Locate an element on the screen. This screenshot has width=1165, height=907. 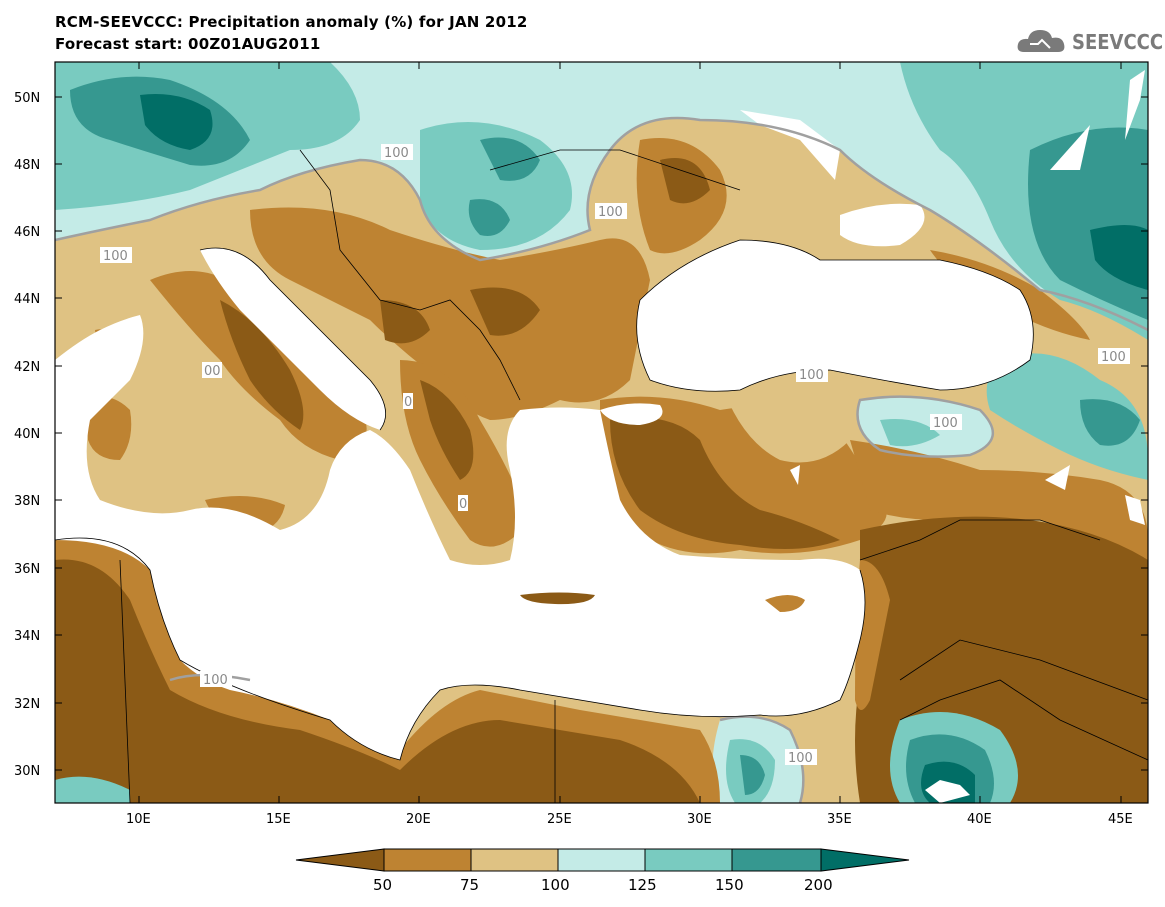
sea-of-marmara is located at coordinates (631, 414).